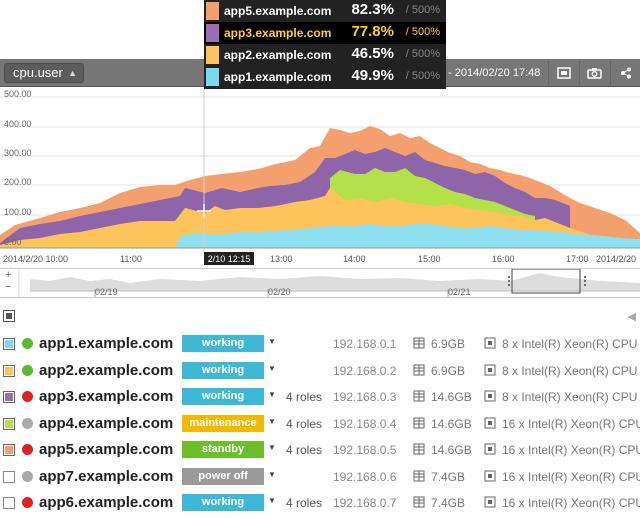 This screenshot has width=640, height=519. I want to click on cpu-info: 16 x Intel(R) Xeon(R) CPU E5, so click(571, 450).